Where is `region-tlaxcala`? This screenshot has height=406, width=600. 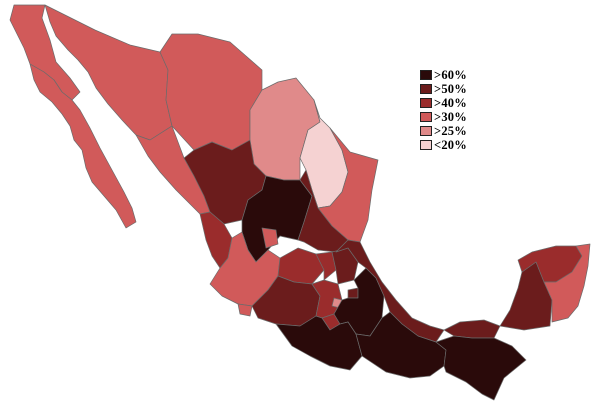
region-tlaxcala is located at coordinates (353, 293).